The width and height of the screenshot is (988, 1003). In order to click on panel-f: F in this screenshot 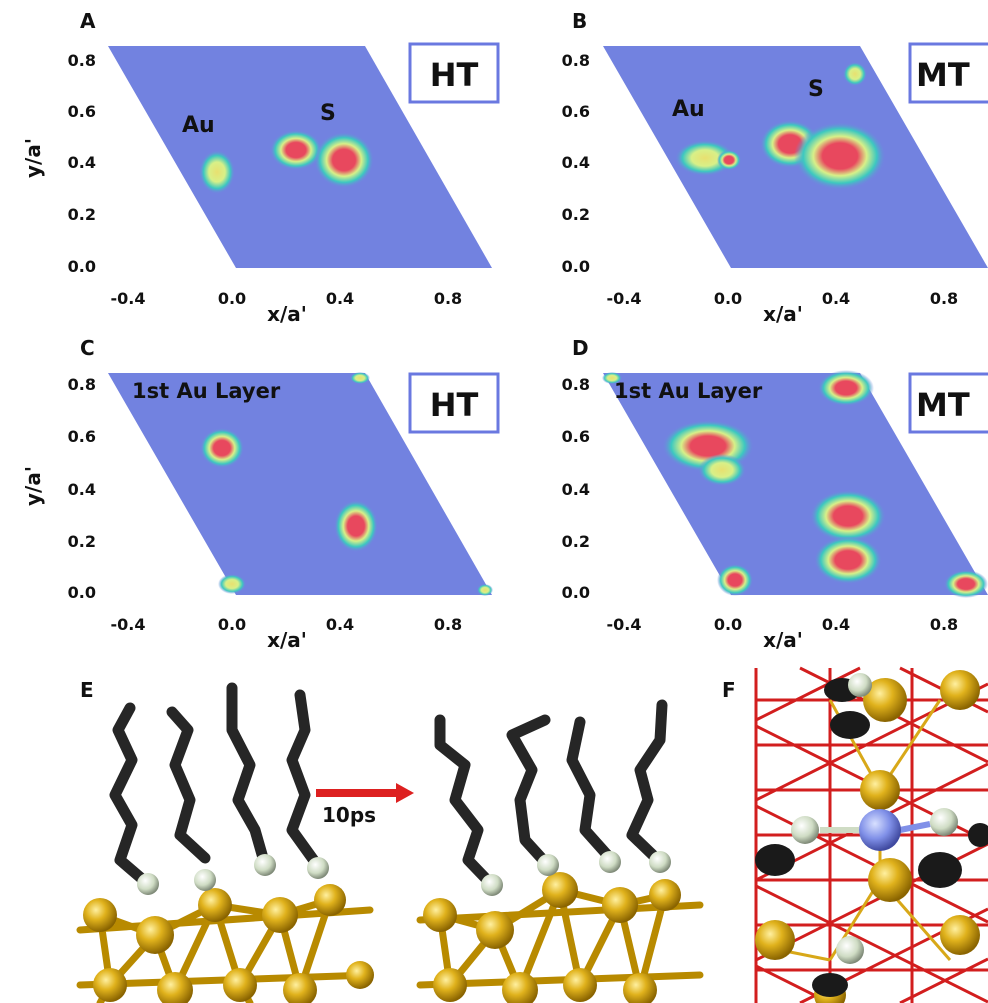, I will do `click(855, 834)`.